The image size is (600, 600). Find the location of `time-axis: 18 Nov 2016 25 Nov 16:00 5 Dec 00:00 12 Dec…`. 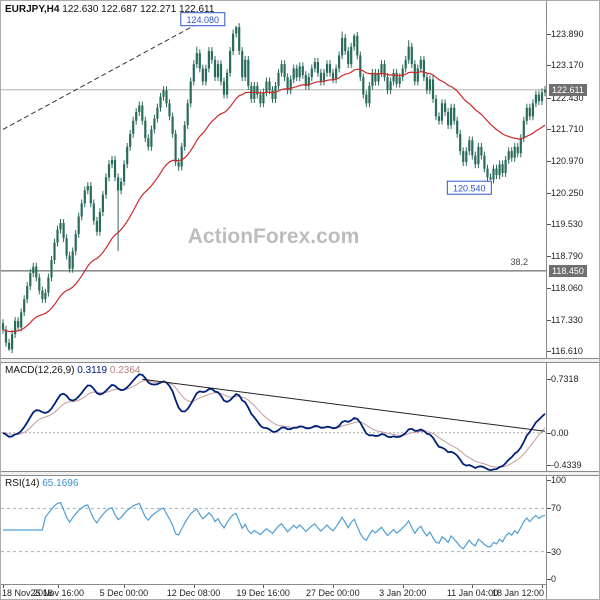

time-axis: 18 Nov 2016 25 Nov 16:00 5 Dec 00:00 12 Dec… is located at coordinates (273, 591).